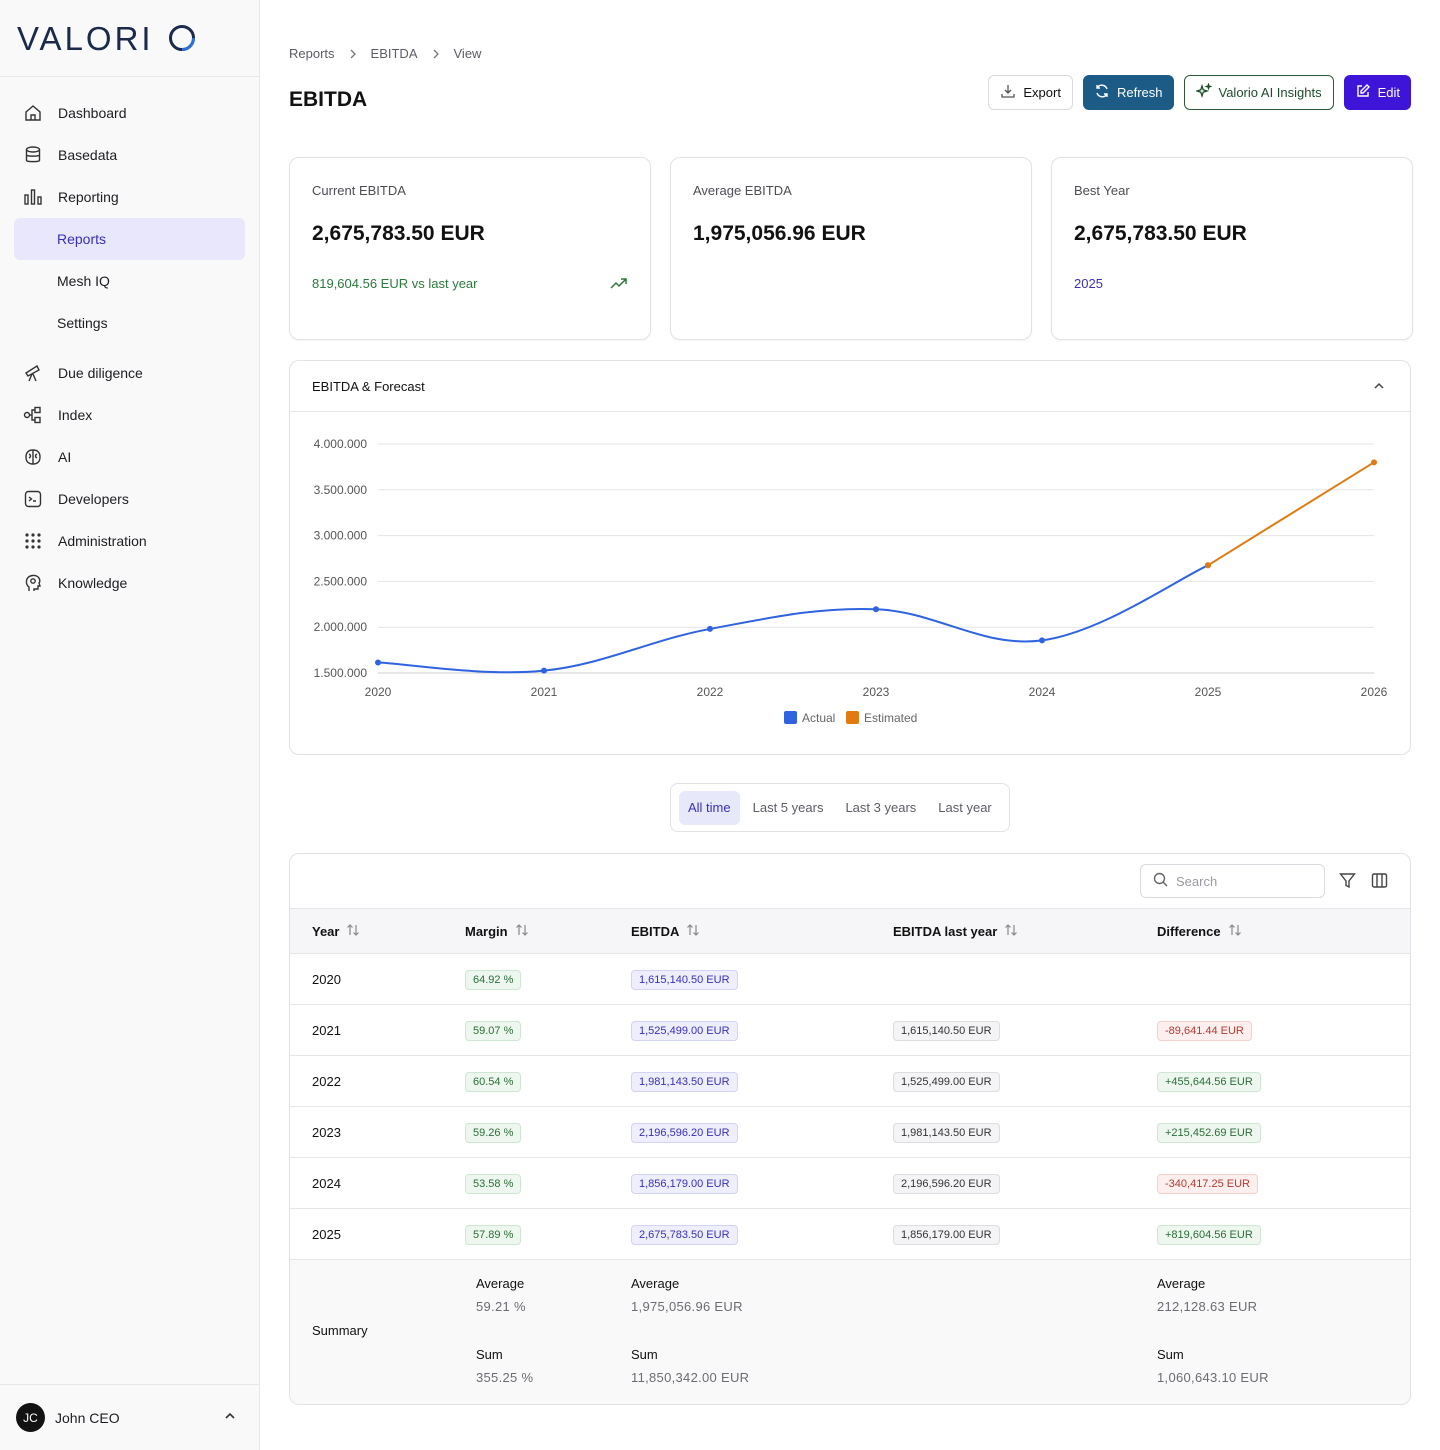 The width and height of the screenshot is (1440, 1450). What do you see at coordinates (1232, 190) in the screenshot?
I see `kpi-label: Best Year` at bounding box center [1232, 190].